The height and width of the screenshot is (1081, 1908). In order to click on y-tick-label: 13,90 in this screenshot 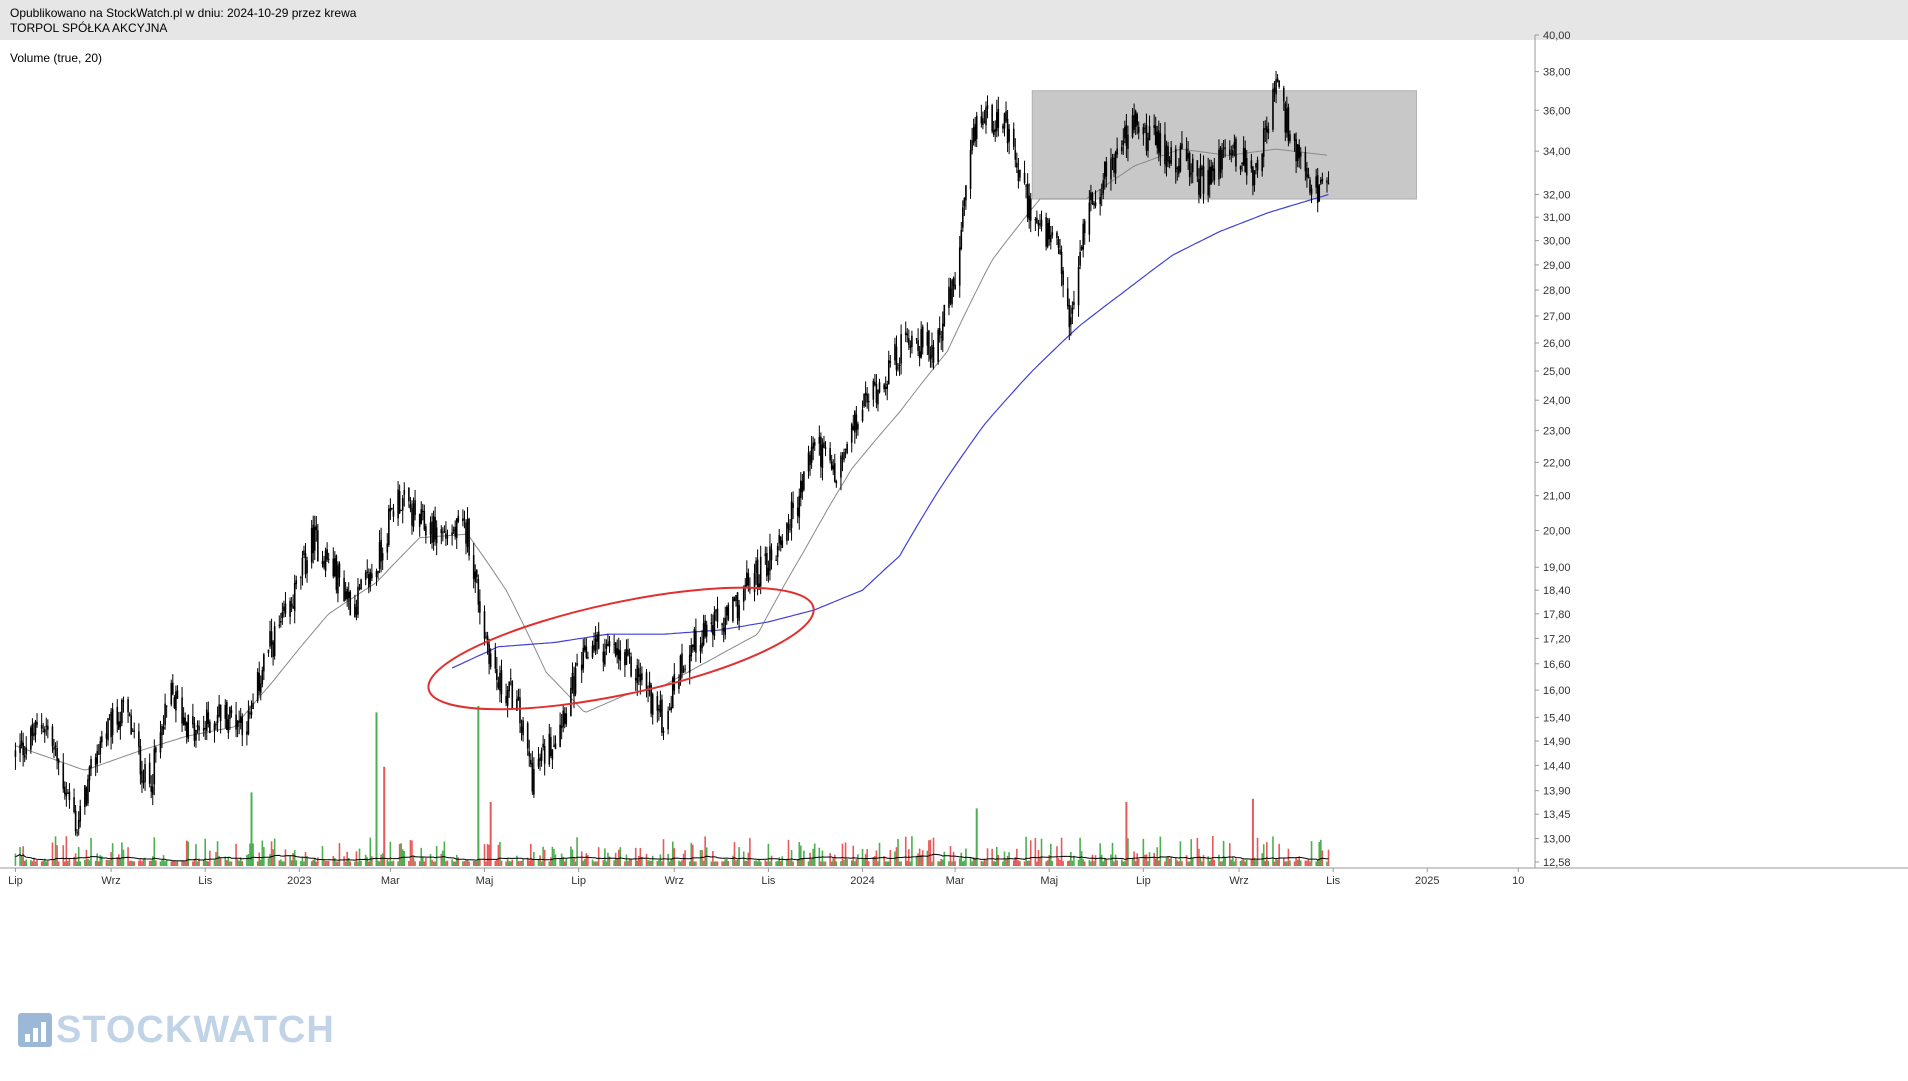, I will do `click(1557, 792)`.